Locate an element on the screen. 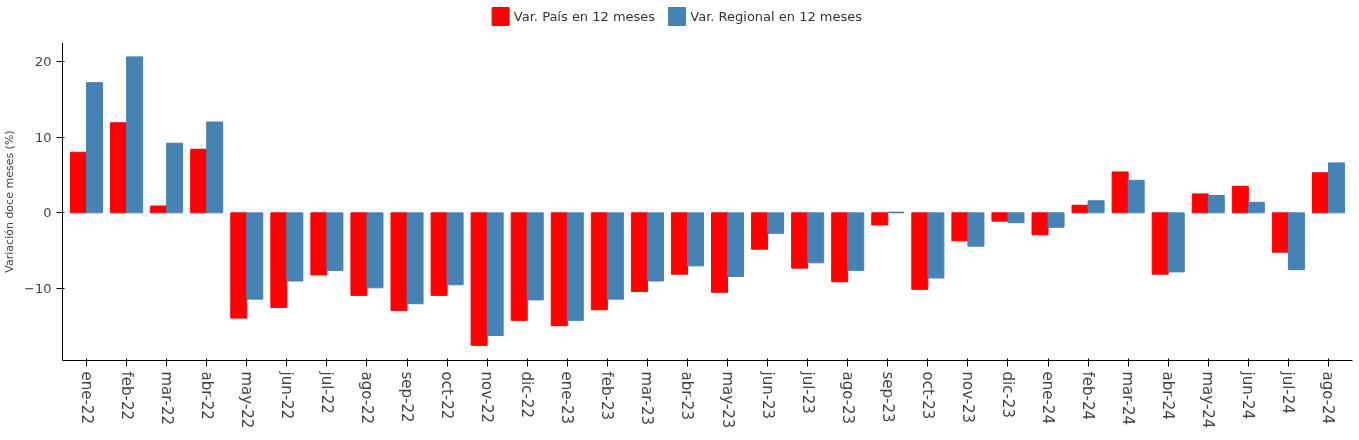 This screenshot has width=1359, height=440. x-tick-label: jun-22 is located at coordinates (286, 395).